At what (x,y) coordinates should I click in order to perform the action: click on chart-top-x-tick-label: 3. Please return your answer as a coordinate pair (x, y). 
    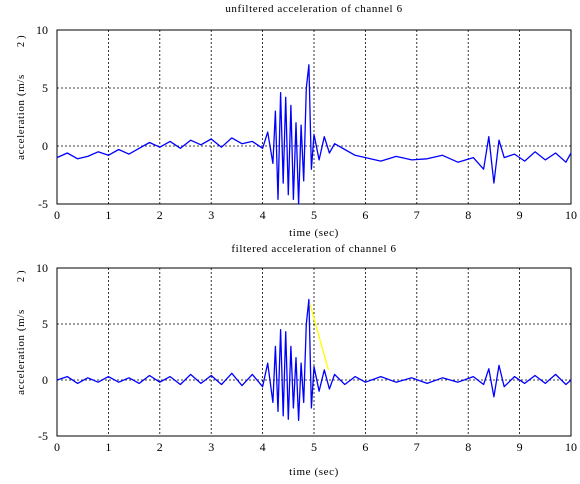
    Looking at the image, I should click on (211, 215).